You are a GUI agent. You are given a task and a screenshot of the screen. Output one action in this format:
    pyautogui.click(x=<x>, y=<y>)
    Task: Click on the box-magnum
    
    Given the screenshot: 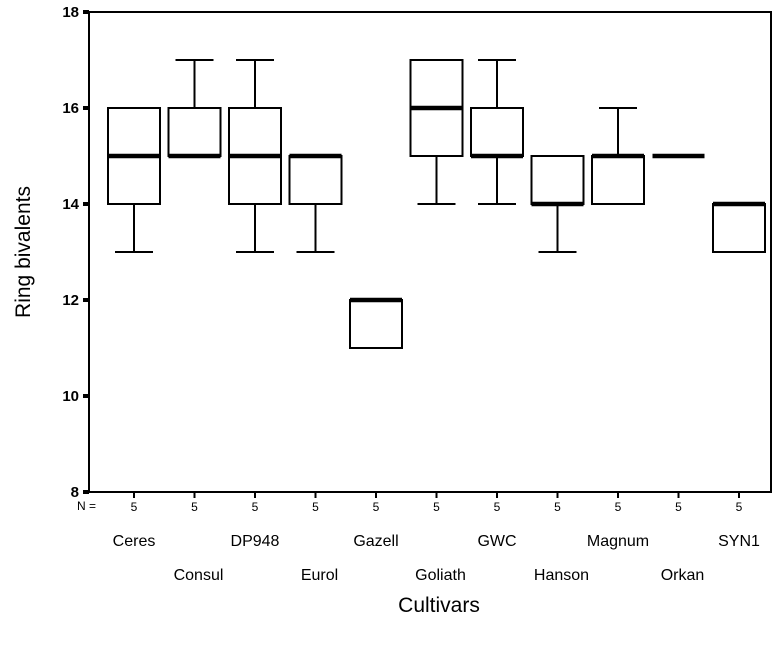 What is the action you would take?
    pyautogui.click(x=618, y=156)
    